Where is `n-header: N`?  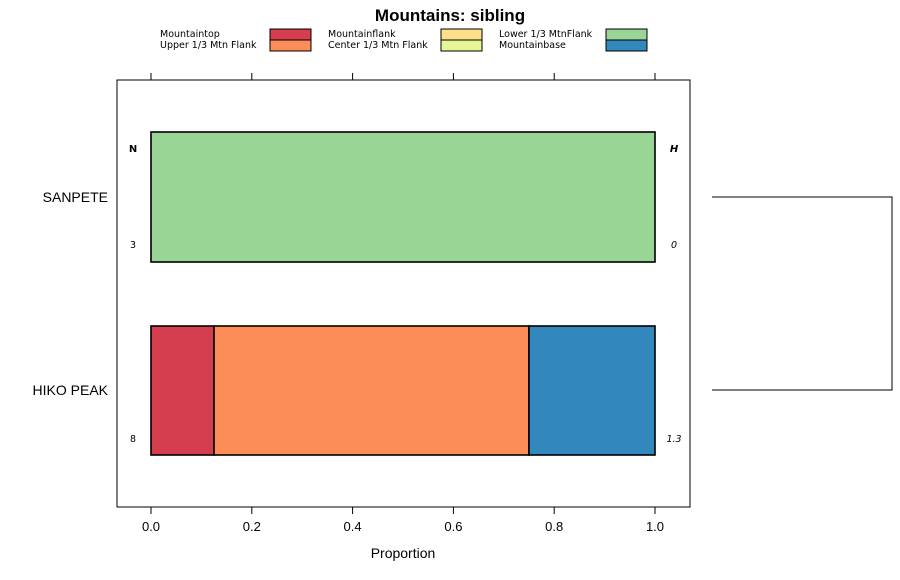 n-header: N is located at coordinates (133, 149).